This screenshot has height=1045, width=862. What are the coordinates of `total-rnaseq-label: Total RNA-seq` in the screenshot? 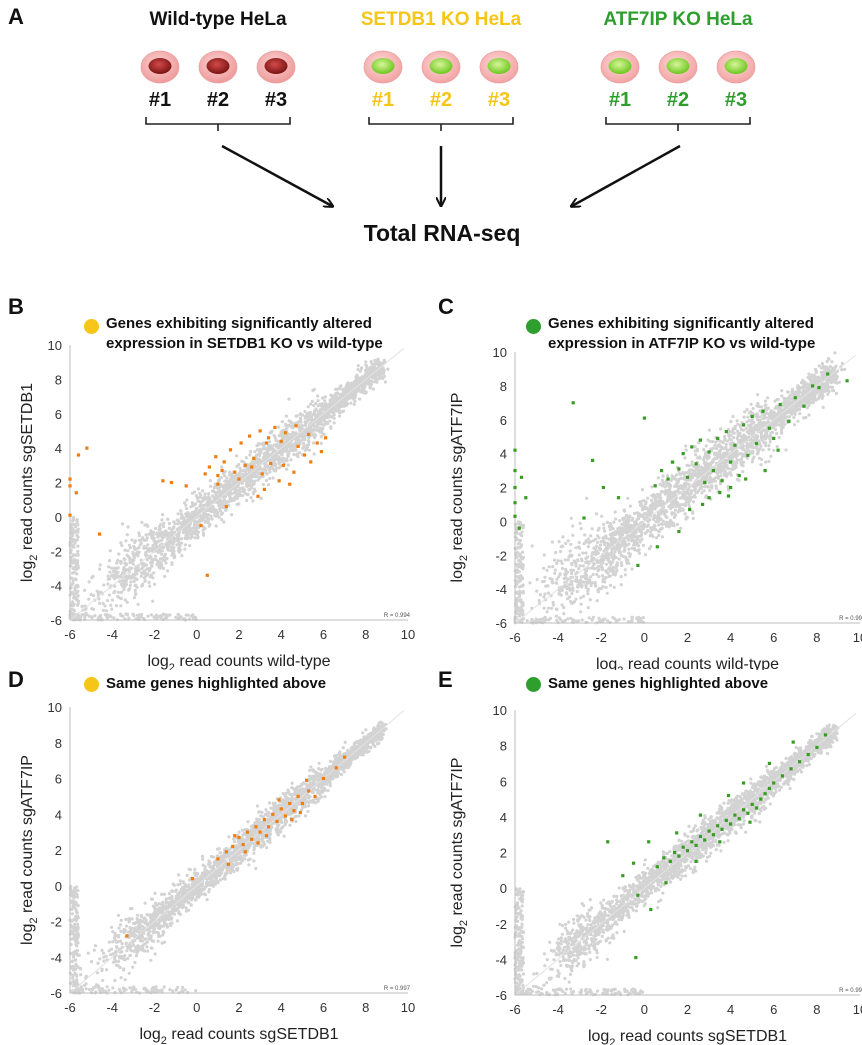 It's located at (442, 233).